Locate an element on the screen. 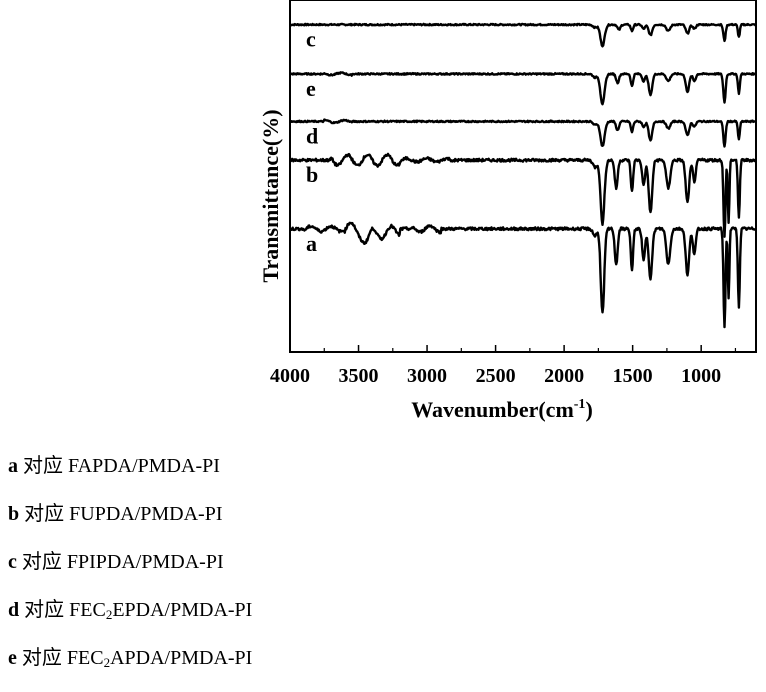 The width and height of the screenshot is (766, 692). caption-text-post: EPDA/PMDA-PI is located at coordinates (182, 610).